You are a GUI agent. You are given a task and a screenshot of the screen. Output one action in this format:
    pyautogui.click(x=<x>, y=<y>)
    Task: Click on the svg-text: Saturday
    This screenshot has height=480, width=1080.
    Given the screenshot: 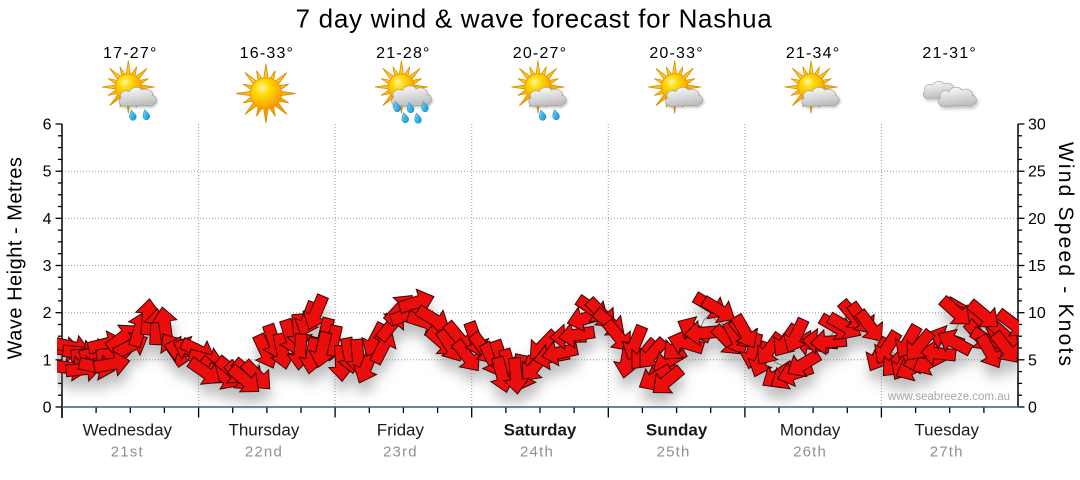 What is the action you would take?
    pyautogui.click(x=540, y=430)
    